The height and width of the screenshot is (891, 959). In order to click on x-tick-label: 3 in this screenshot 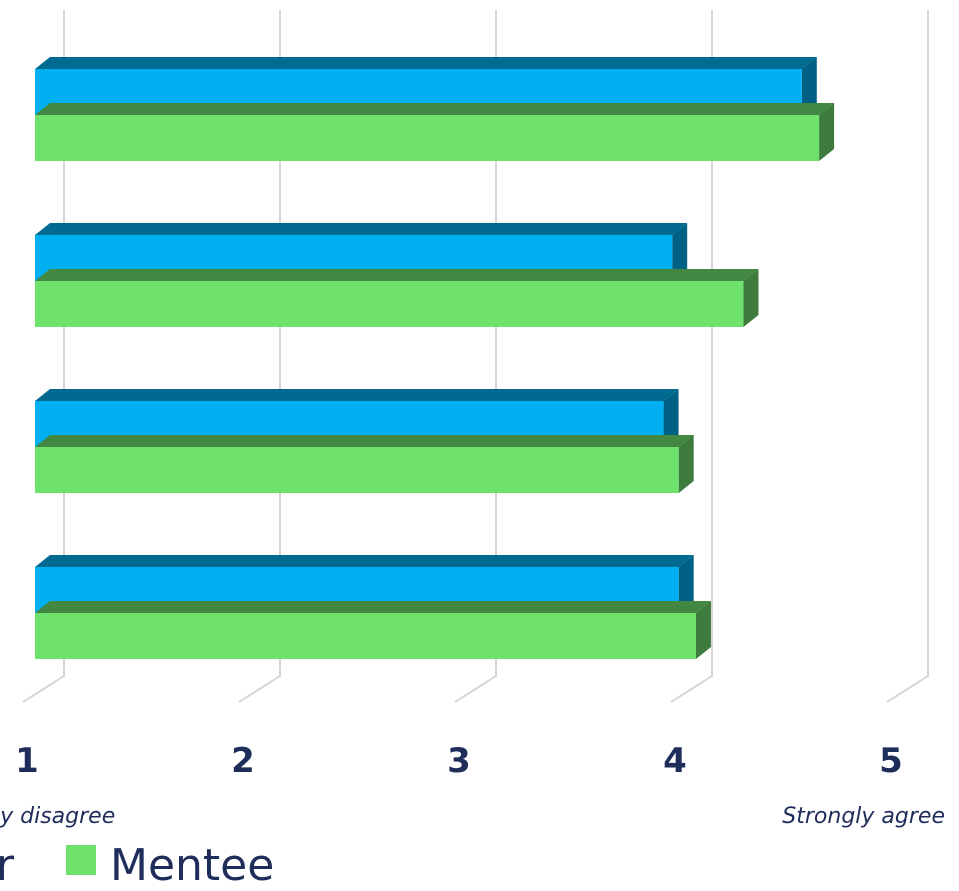, I will do `click(459, 761)`.